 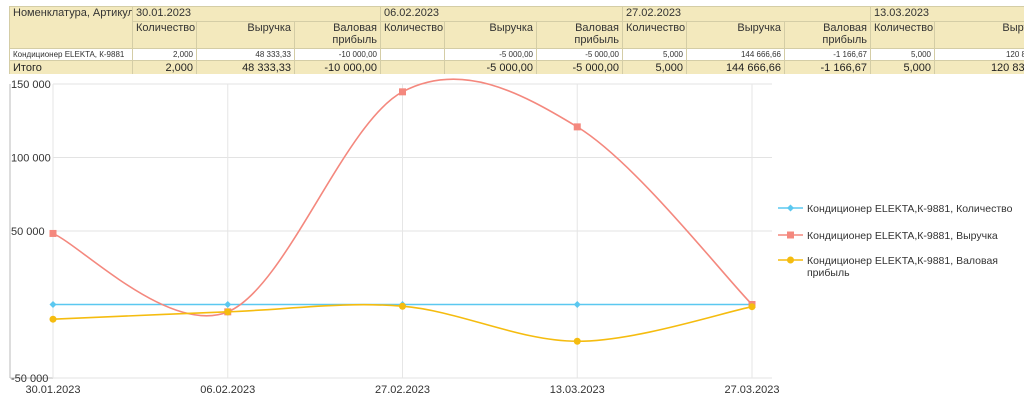 What do you see at coordinates (902, 236) in the screenshot?
I see `legend-label: Кондиционер ELEKTA,К-9881, Выручка` at bounding box center [902, 236].